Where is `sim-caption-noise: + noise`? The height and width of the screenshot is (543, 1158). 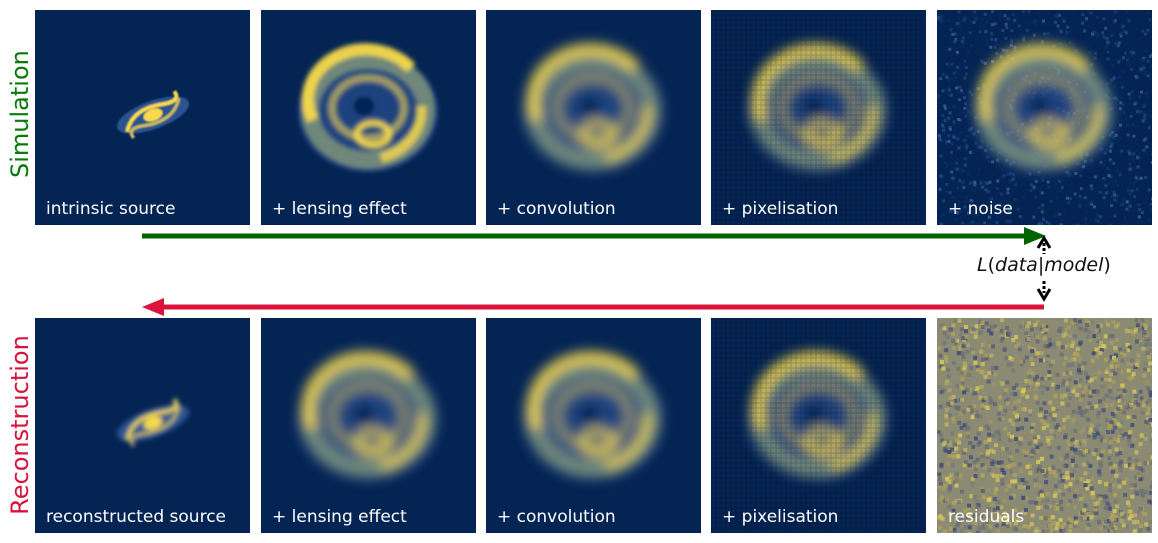
sim-caption-noise: + noise is located at coordinates (980, 209).